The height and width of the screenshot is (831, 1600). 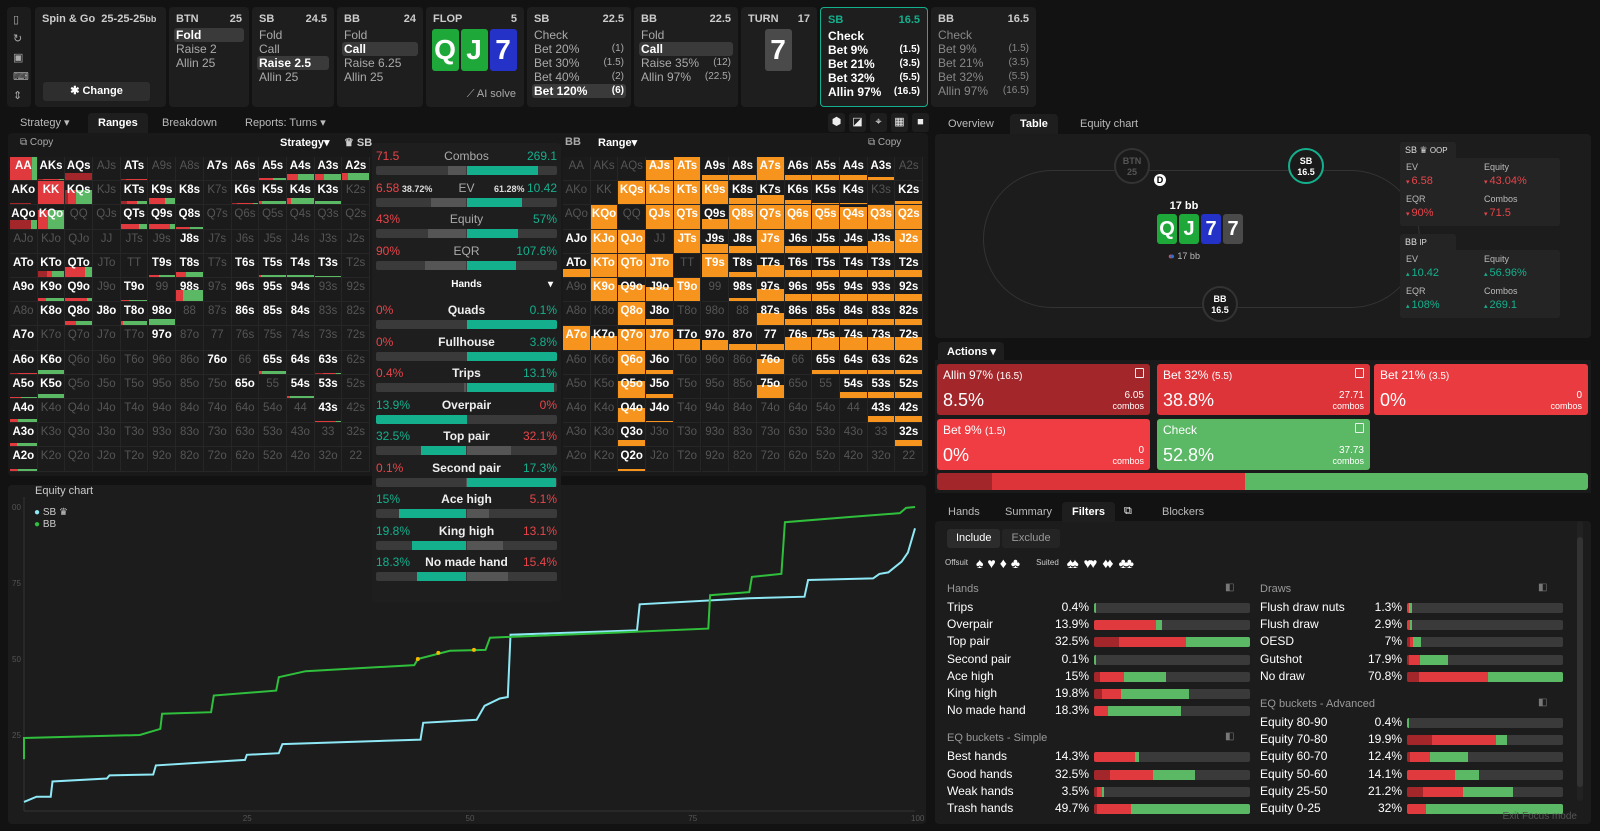 What do you see at coordinates (1359, 373) in the screenshot?
I see `notes-icon` at bounding box center [1359, 373].